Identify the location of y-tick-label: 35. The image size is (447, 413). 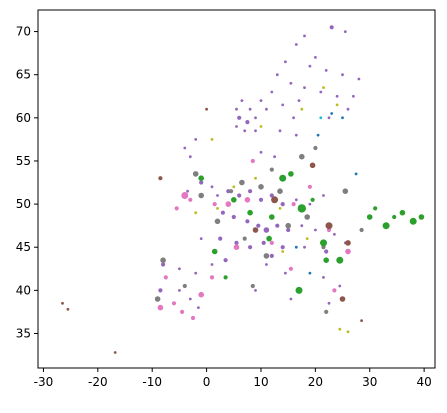
(23, 333).